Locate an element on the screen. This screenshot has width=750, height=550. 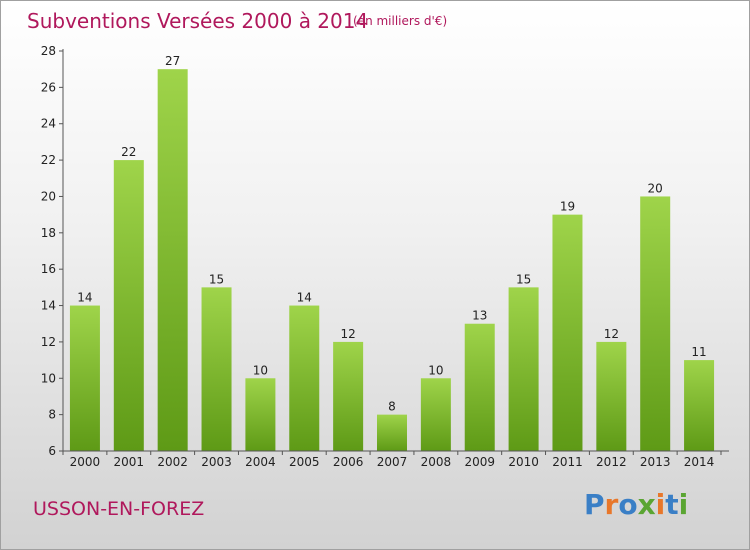
bar-2014 is located at coordinates (699, 405).